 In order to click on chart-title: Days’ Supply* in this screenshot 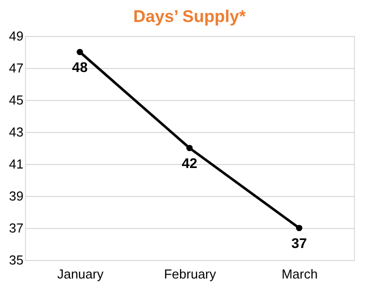, I will do `click(189, 16)`.